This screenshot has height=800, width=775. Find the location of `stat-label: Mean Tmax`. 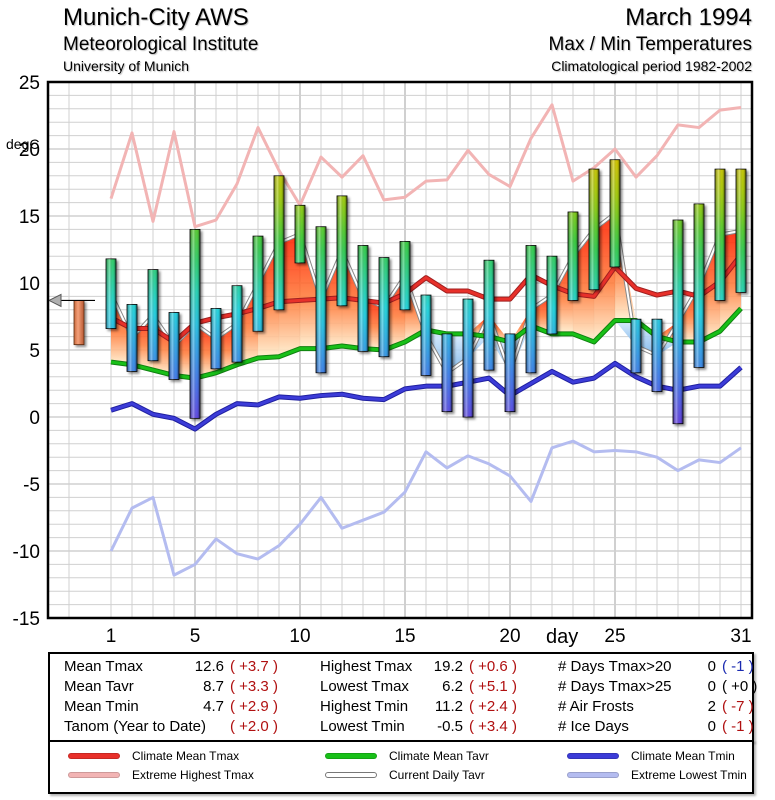

stat-label: Mean Tmax is located at coordinates (103, 666).